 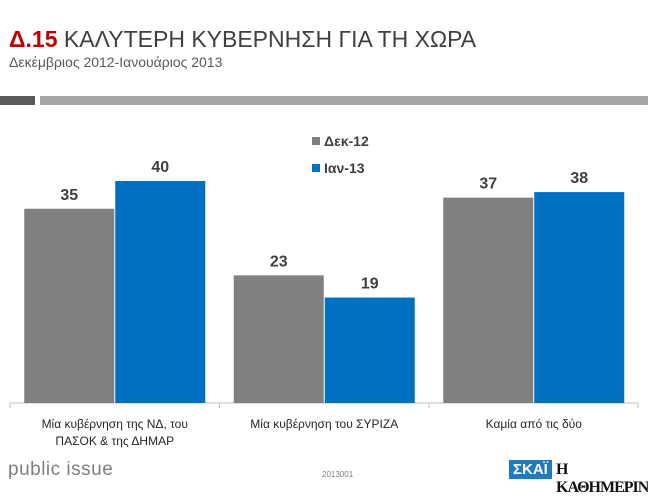 What do you see at coordinates (17, 100) in the screenshot?
I see `divider-dark` at bounding box center [17, 100].